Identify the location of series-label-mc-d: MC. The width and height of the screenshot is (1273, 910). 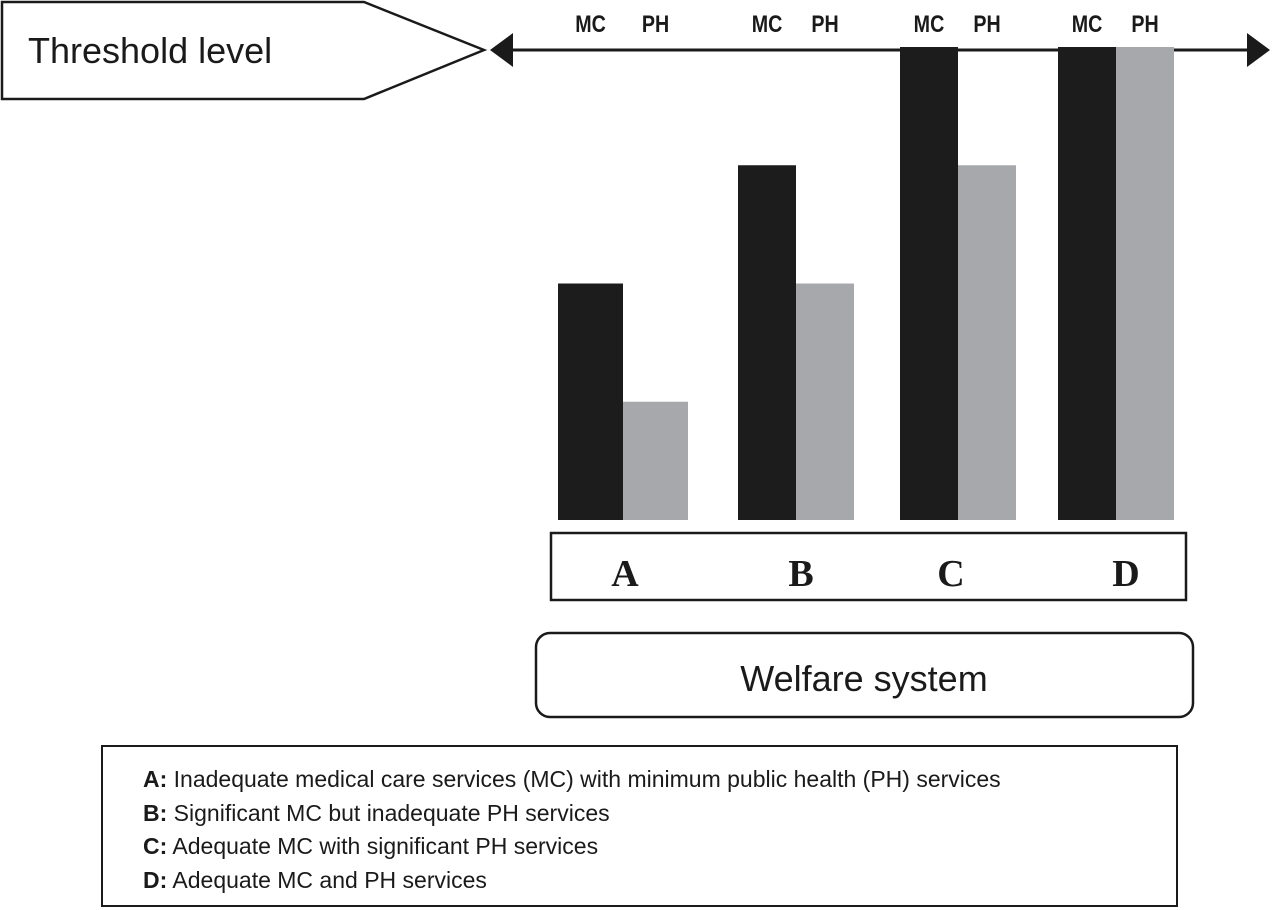
(1087, 23).